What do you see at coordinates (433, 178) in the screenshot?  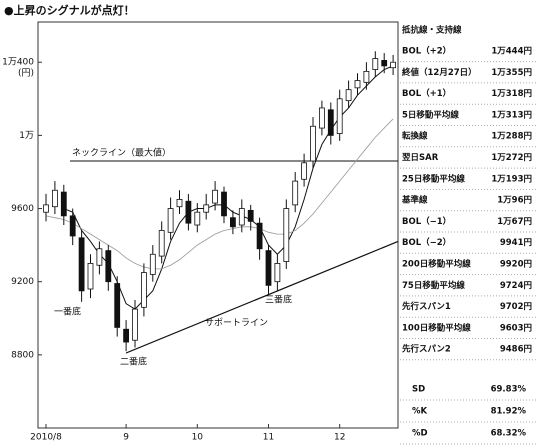 I see `table-label: 25日移動平均線` at bounding box center [433, 178].